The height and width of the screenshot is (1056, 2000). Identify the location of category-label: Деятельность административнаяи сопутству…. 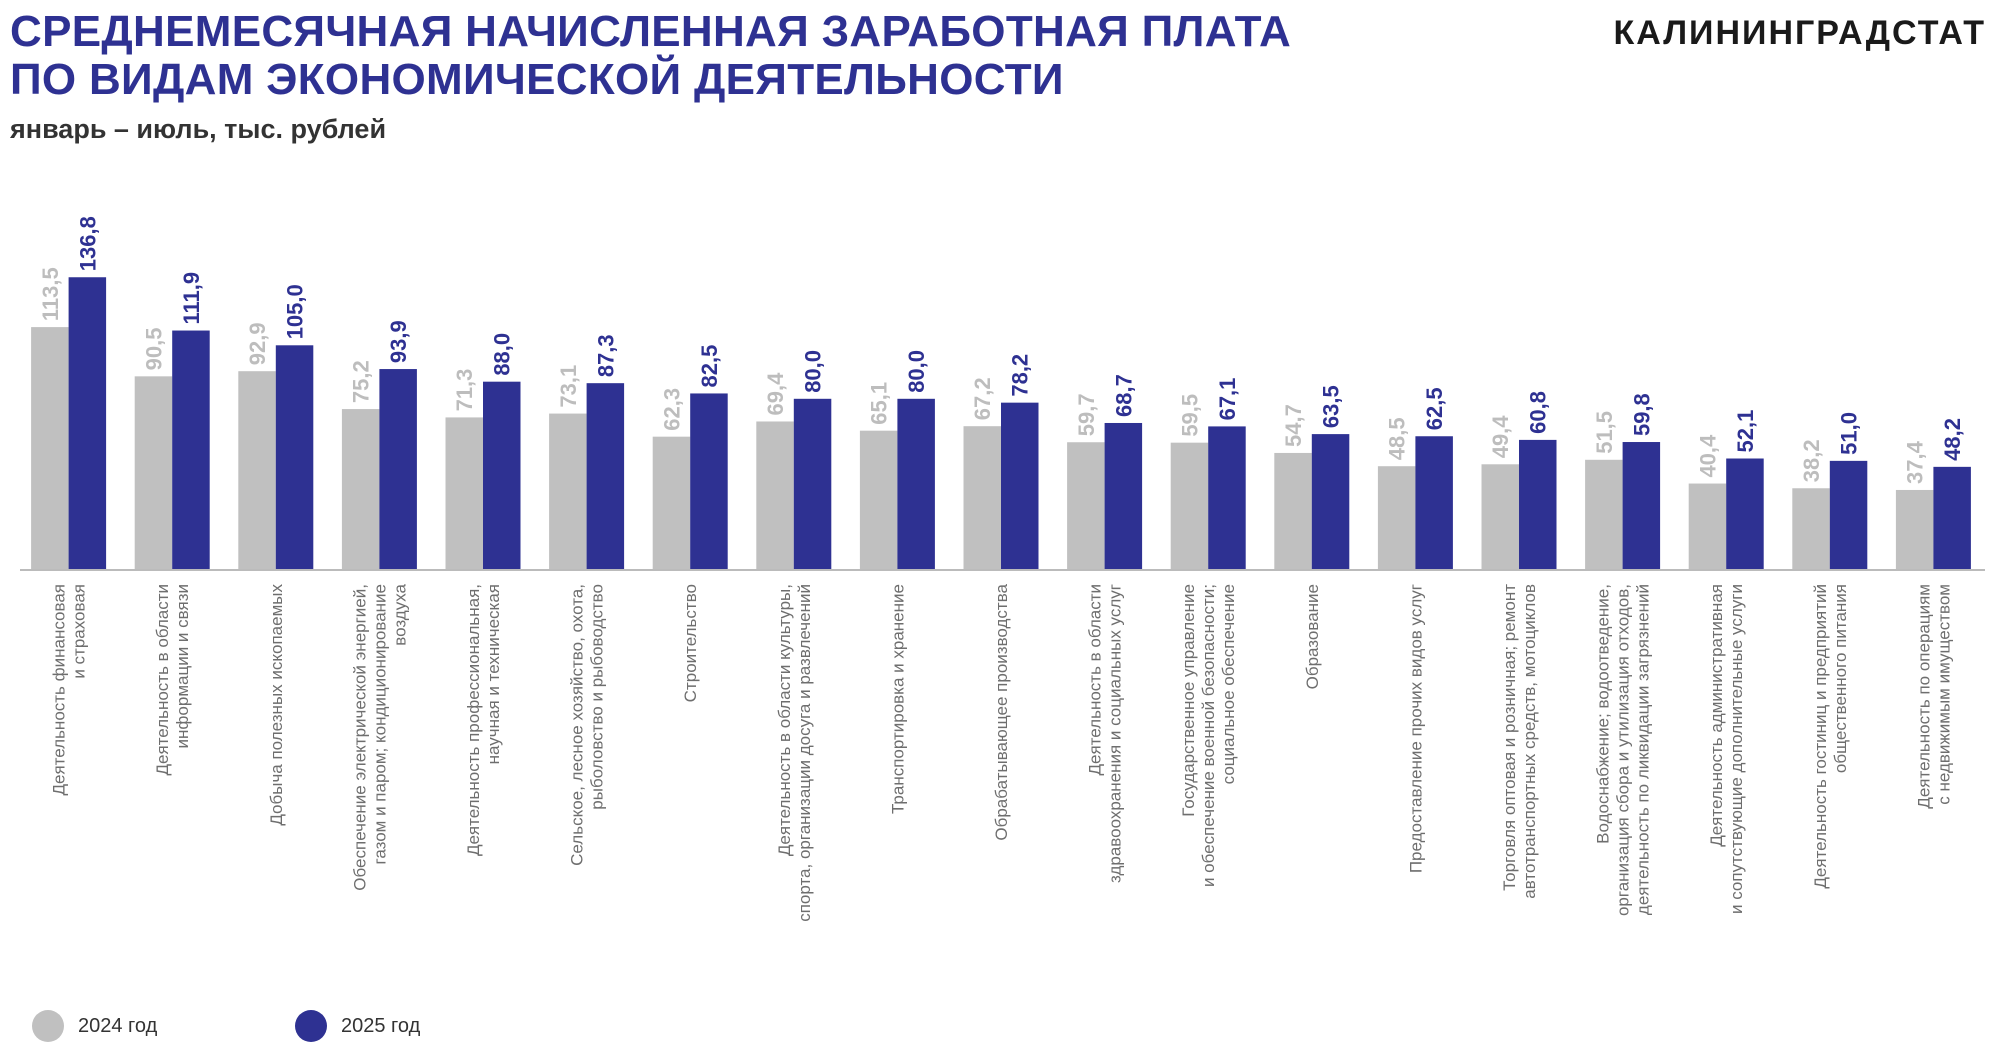
(1726, 749).